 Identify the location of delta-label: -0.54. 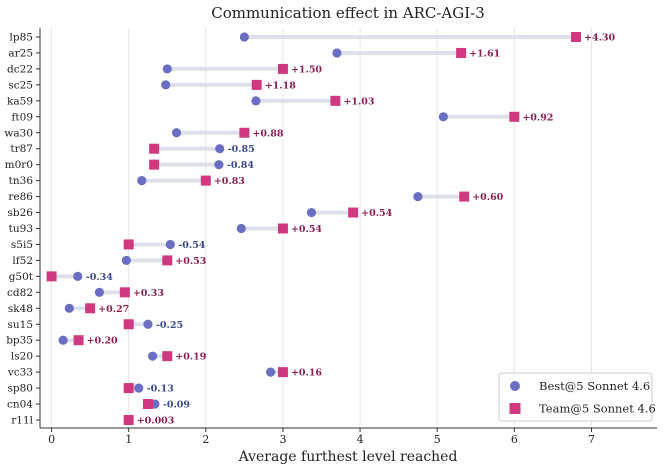
(191, 245).